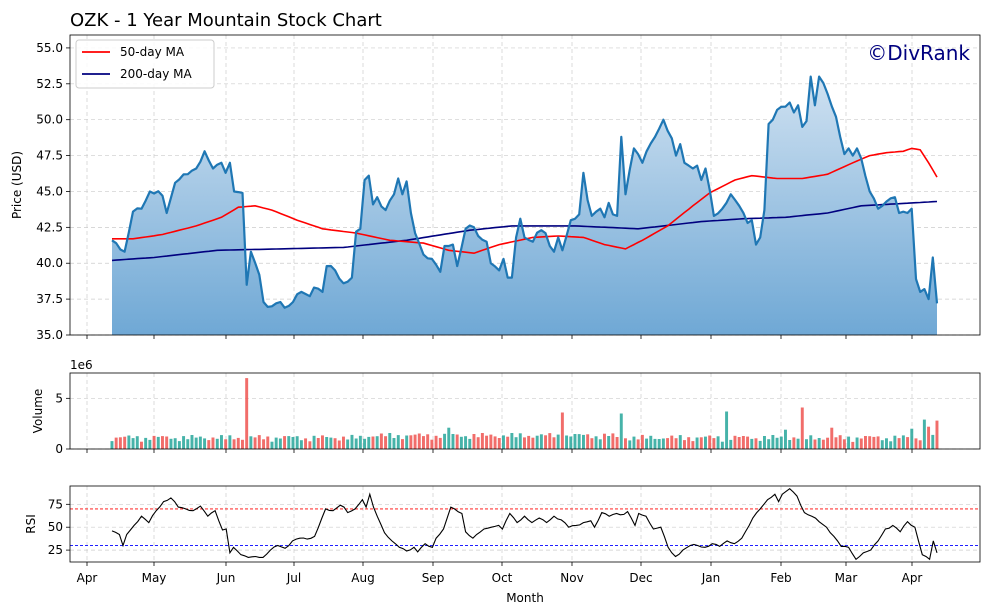 This screenshot has width=989, height=615. I want to click on x-tick-label-4: Aug, so click(362, 578).